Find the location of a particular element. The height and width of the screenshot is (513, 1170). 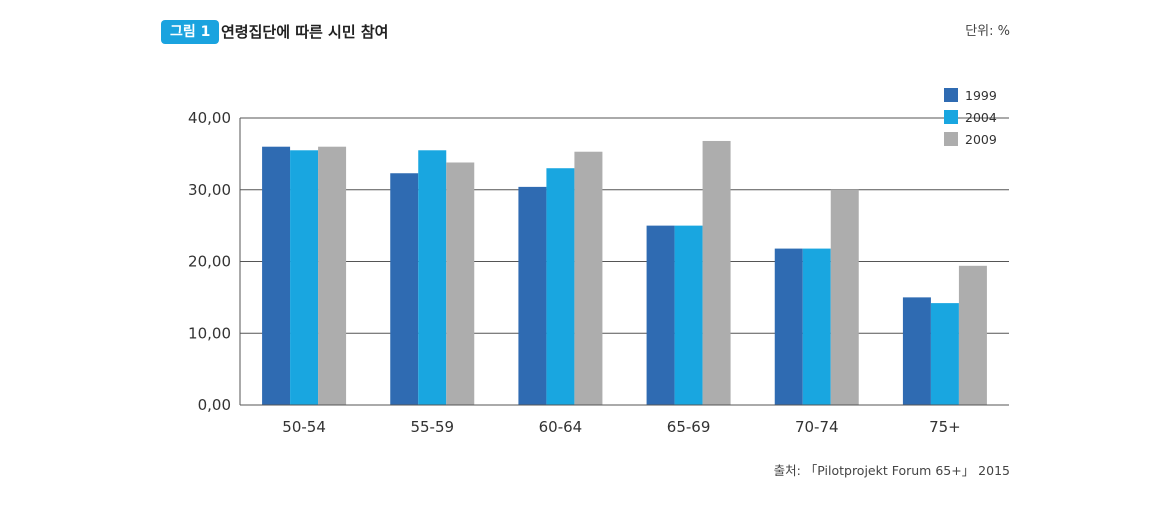

bar-1999-75+ is located at coordinates (916, 351).